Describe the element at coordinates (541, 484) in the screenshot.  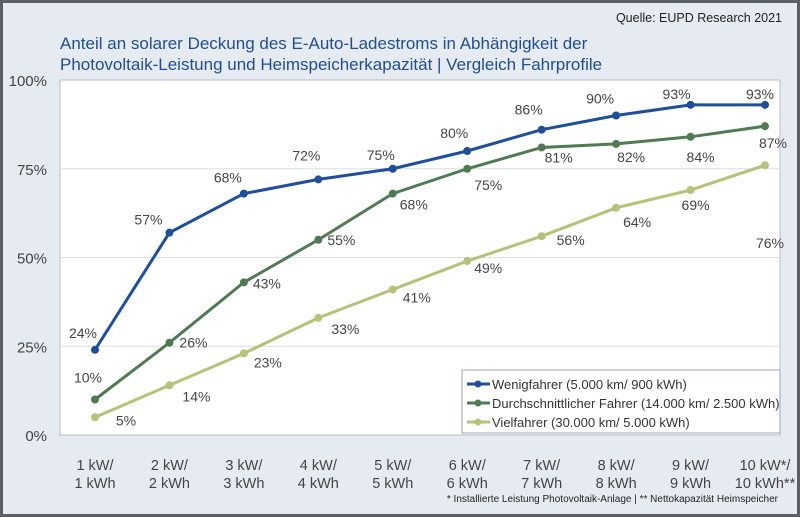
I see `x-tick-label: 7 kWh` at that location.